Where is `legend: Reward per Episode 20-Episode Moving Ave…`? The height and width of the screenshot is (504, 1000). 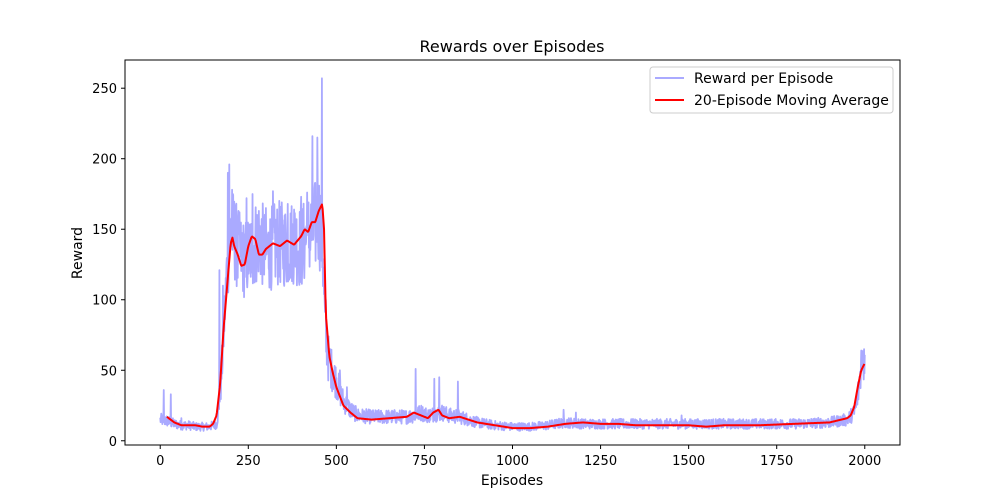
legend: Reward per Episode 20-Episode Moving Ave… is located at coordinates (771, 90).